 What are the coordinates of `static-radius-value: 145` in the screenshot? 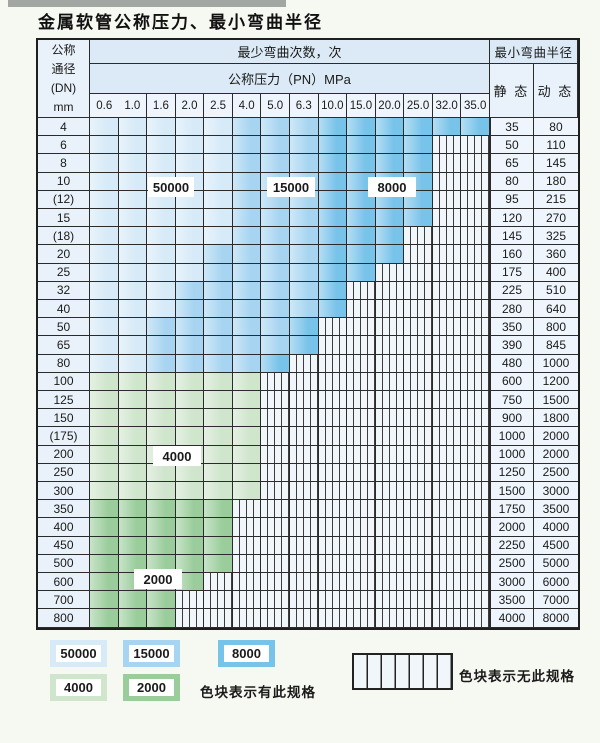 It's located at (511, 236).